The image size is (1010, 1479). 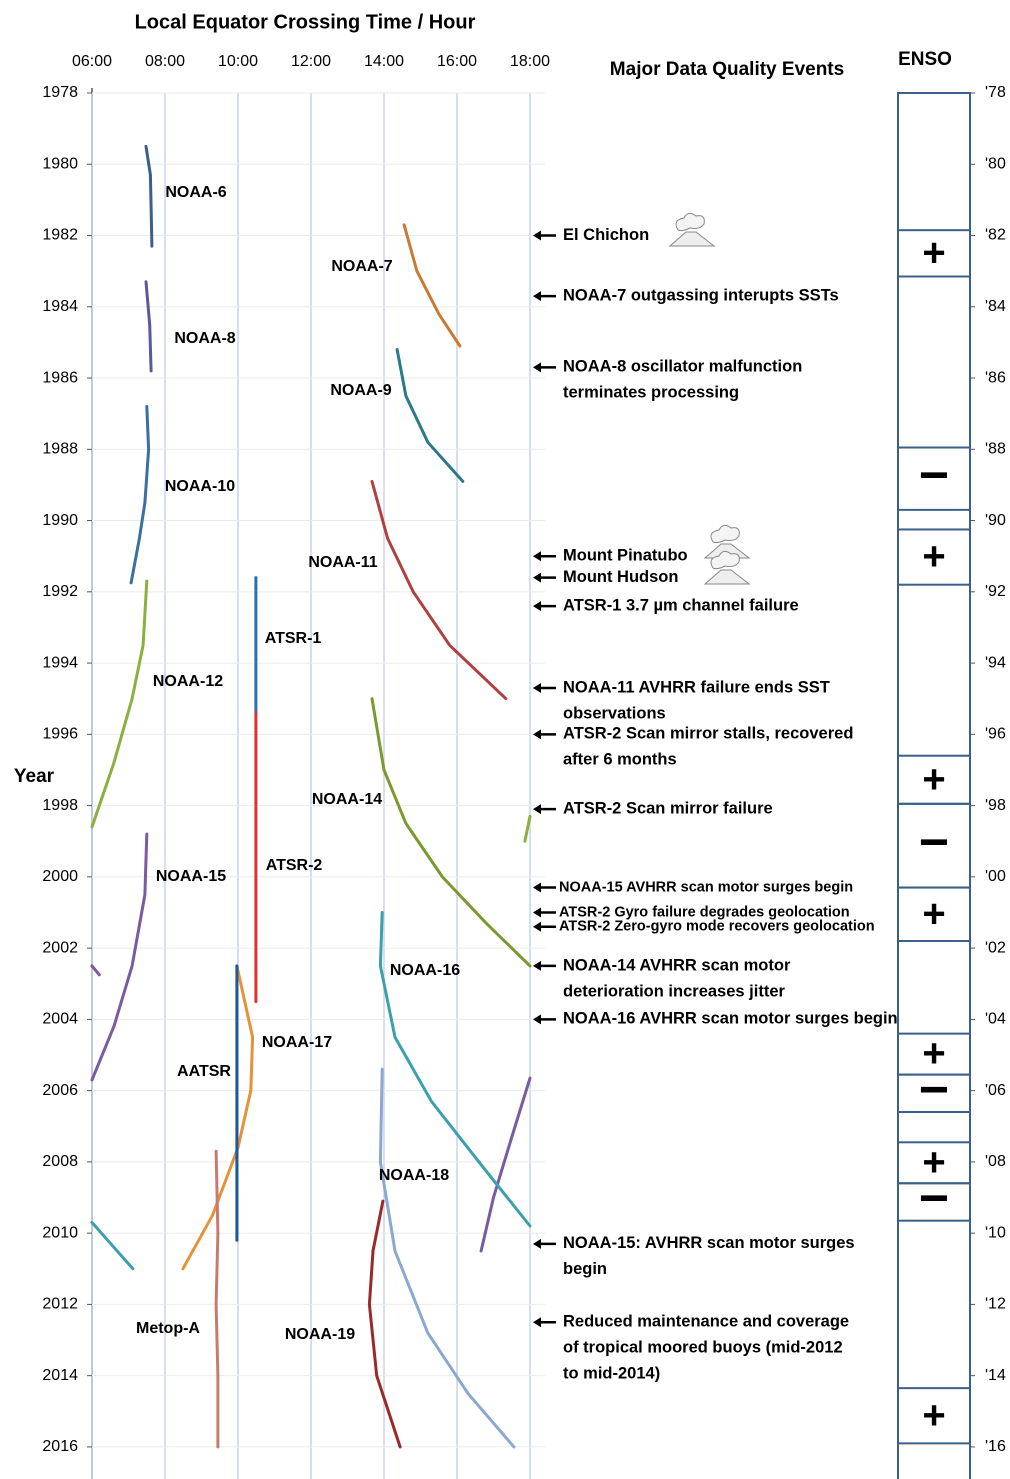 What do you see at coordinates (60, 1232) in the screenshot?
I see `y-tick-label: 2010` at bounding box center [60, 1232].